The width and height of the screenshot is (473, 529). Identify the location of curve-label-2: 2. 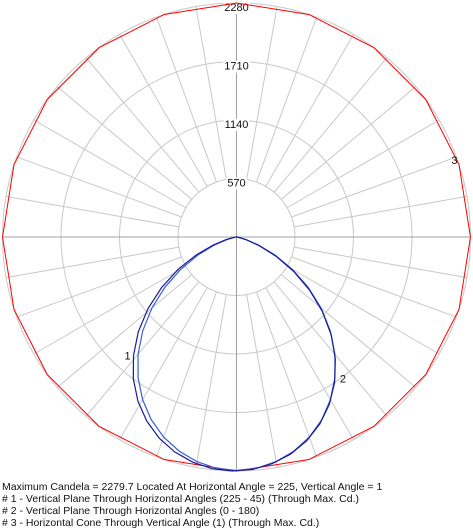
(343, 380).